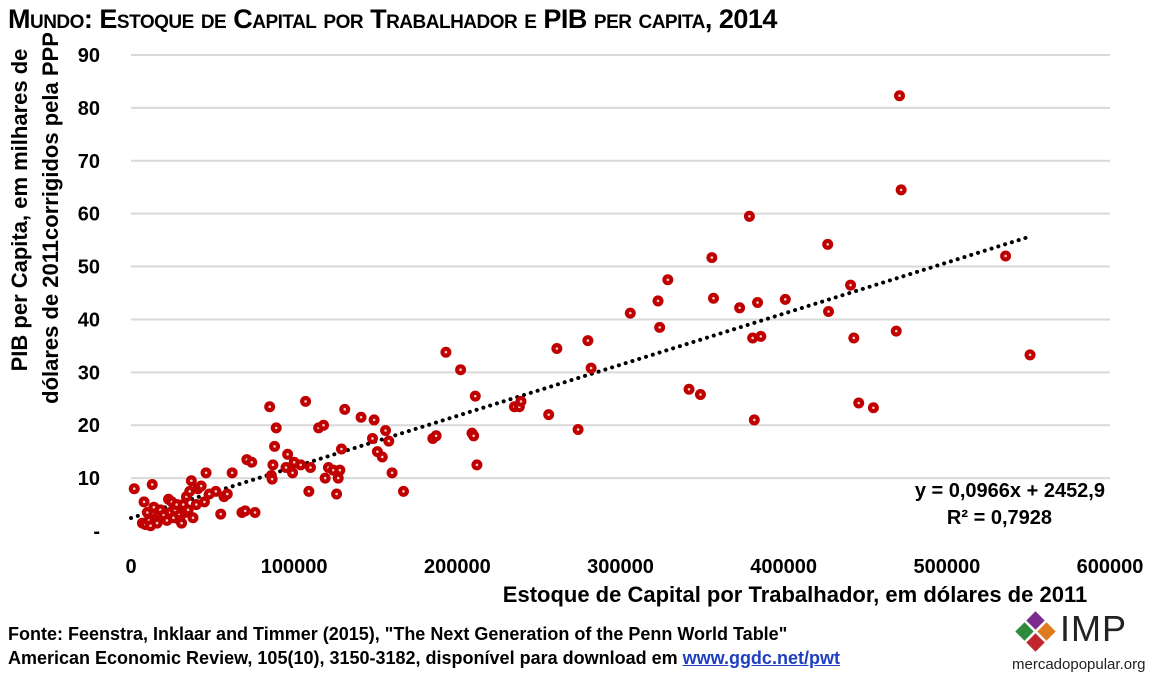 The image size is (1157, 677). I want to click on x-tick-label: 200000, so click(457, 567).